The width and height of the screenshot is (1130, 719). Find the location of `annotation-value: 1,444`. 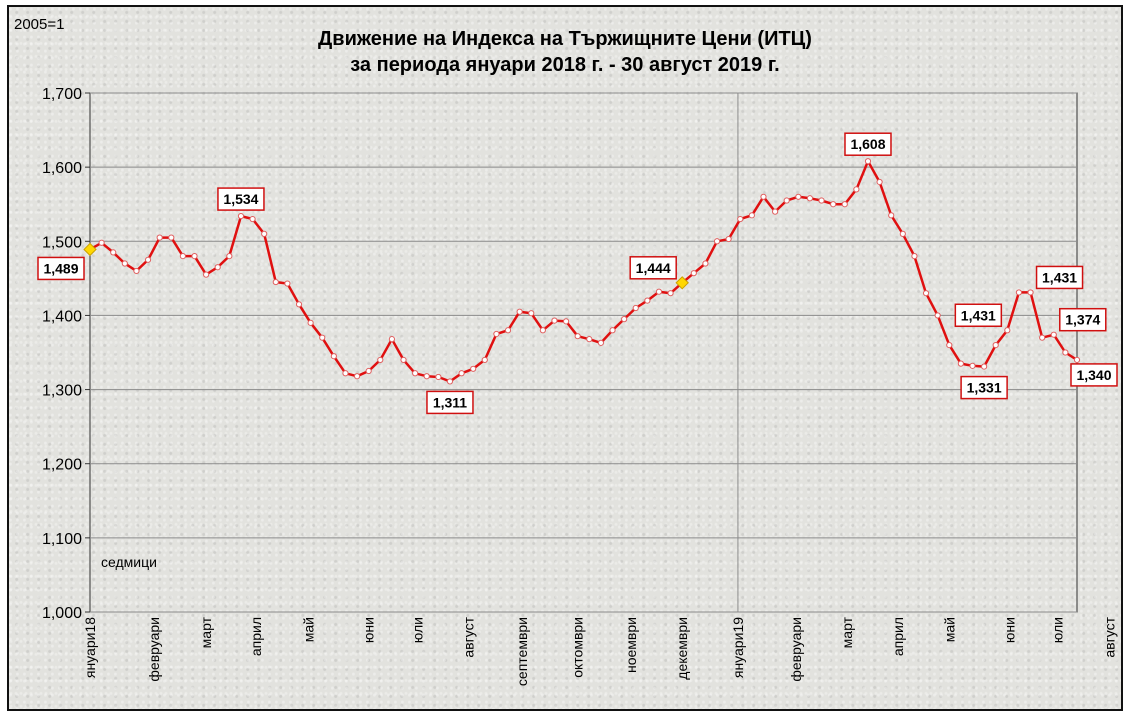

annotation-value: 1,444 is located at coordinates (653, 268).